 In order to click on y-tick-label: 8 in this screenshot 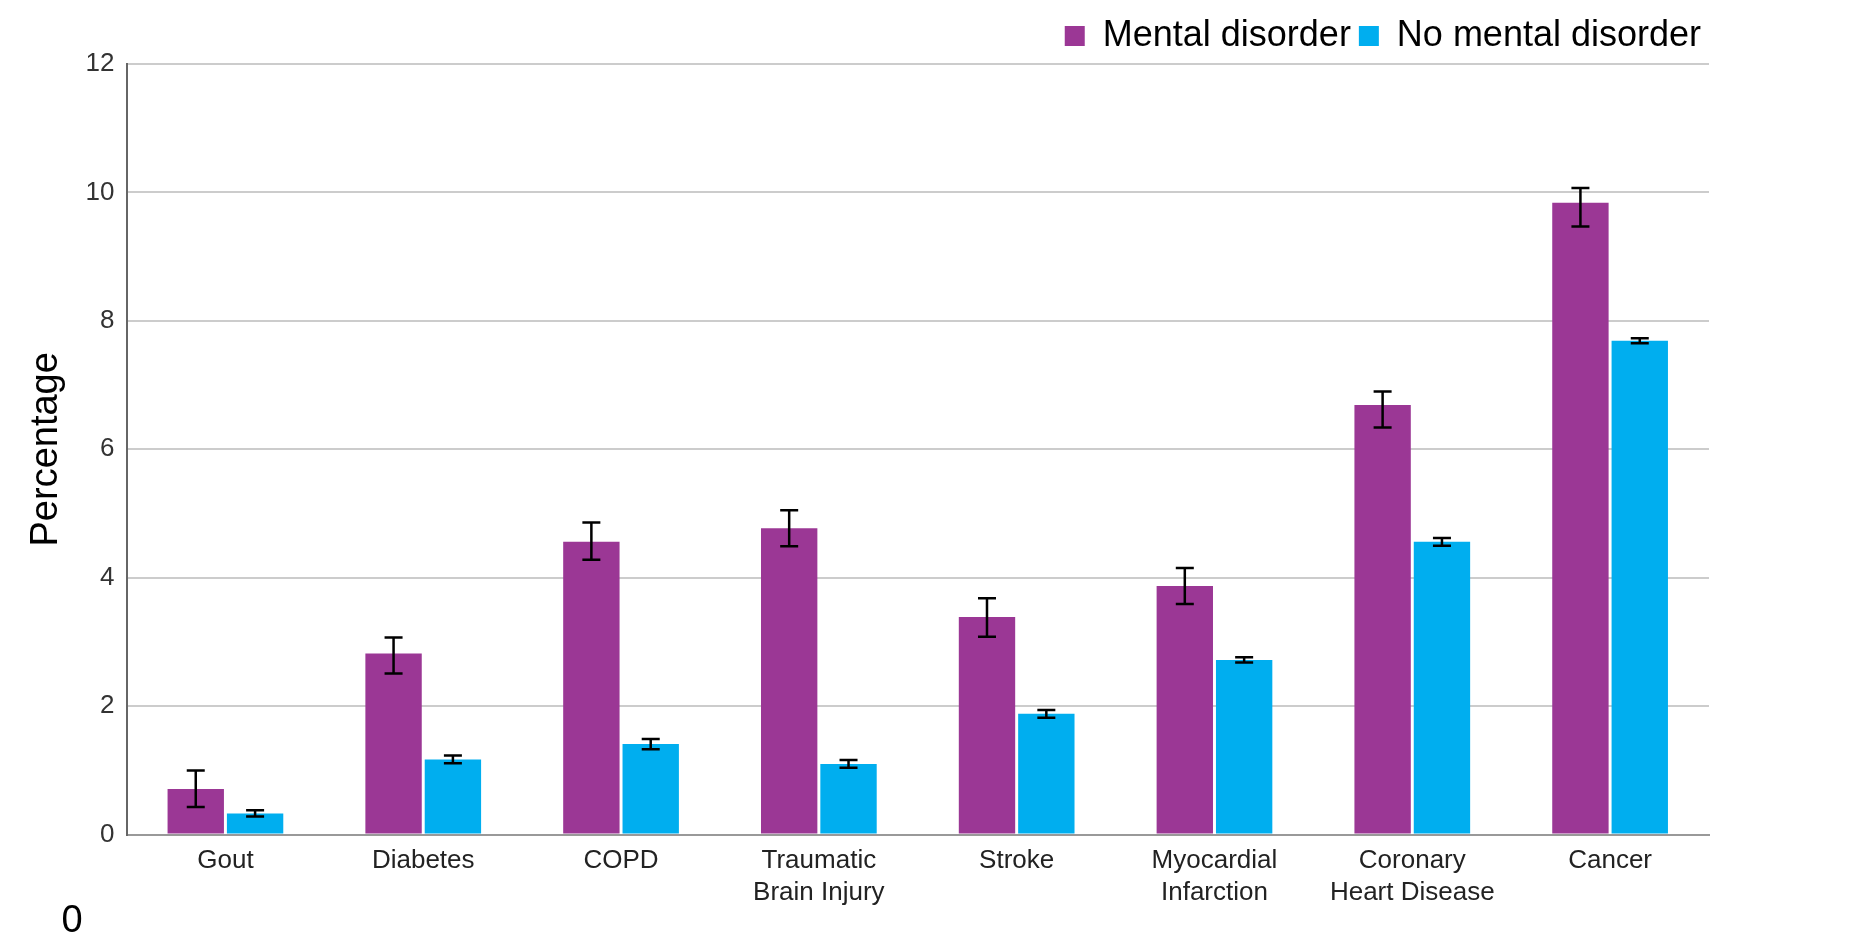, I will do `click(107, 319)`.